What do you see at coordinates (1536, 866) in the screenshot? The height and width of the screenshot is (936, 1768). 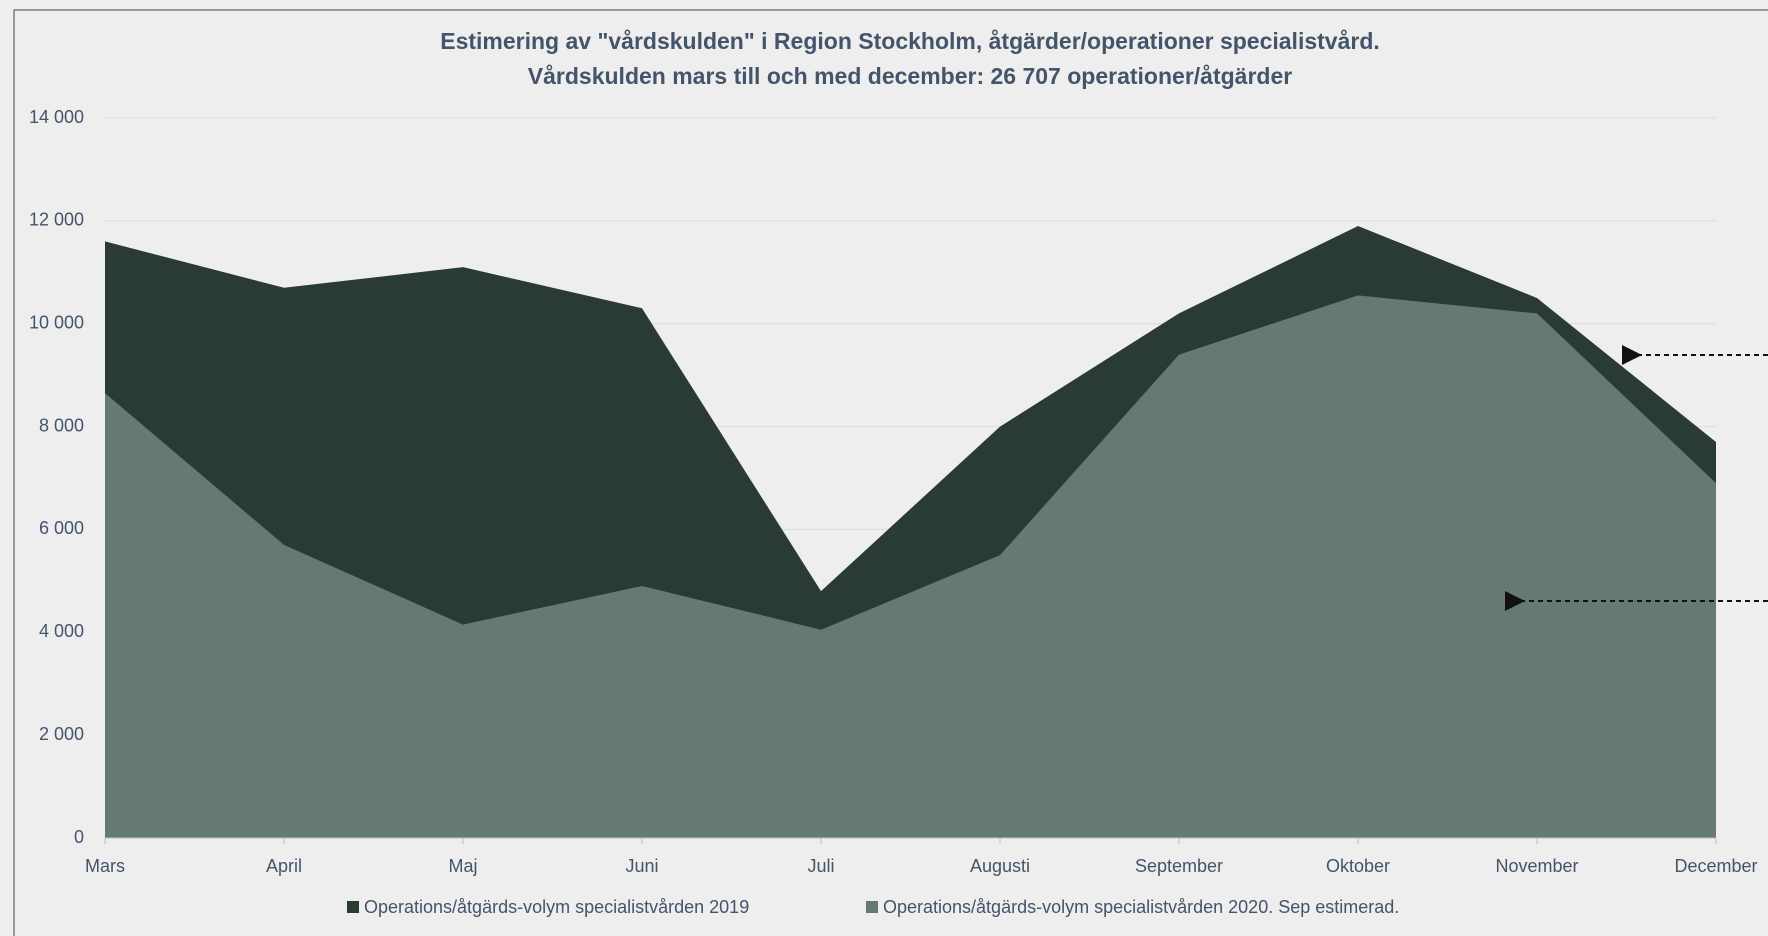 I see `x-tick-label: November` at bounding box center [1536, 866].